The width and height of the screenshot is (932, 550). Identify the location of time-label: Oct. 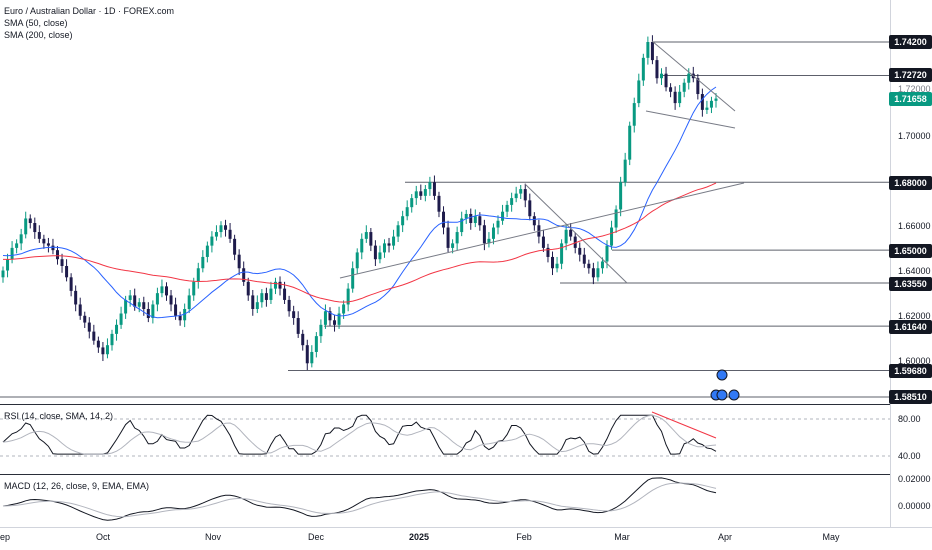
(103, 537).